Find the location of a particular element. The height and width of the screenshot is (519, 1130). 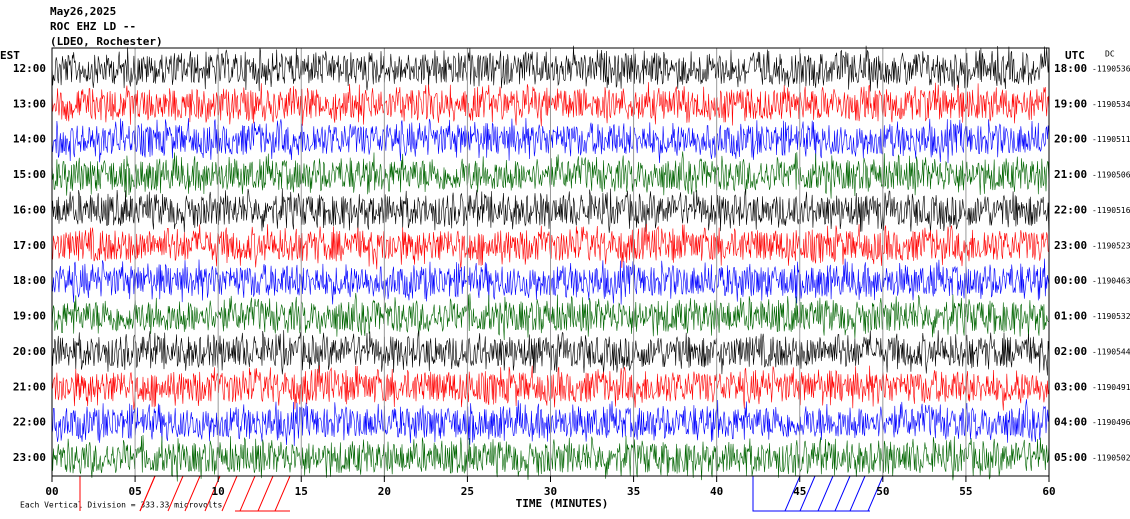

est-label: 15:00 is located at coordinates (29, 174).